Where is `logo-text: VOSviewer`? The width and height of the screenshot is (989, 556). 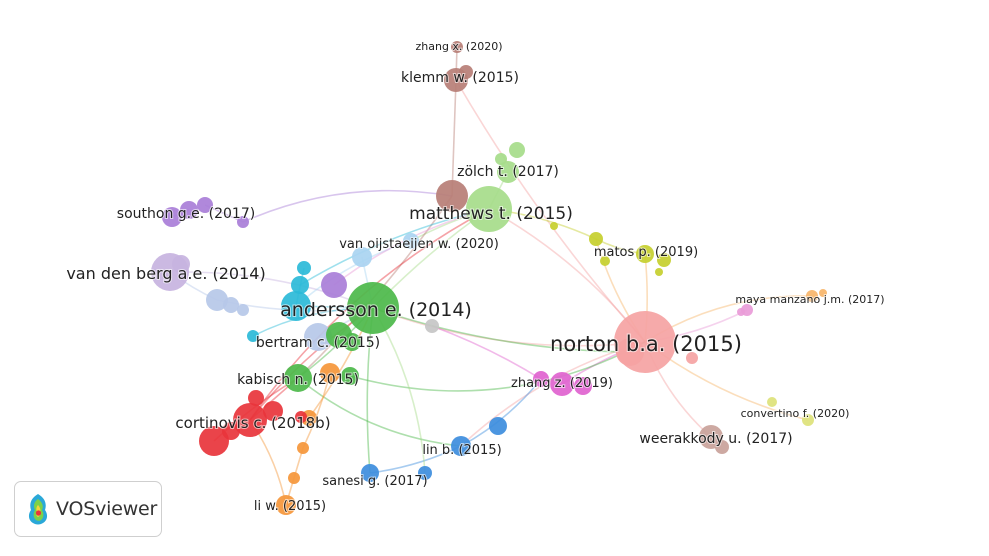 logo-text: VOSviewer is located at coordinates (107, 509).